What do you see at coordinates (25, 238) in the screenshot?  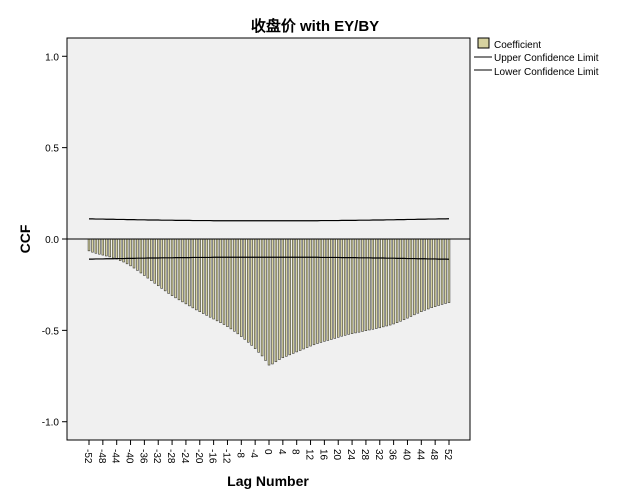 I see `y-axis-label: CCF` at bounding box center [25, 238].